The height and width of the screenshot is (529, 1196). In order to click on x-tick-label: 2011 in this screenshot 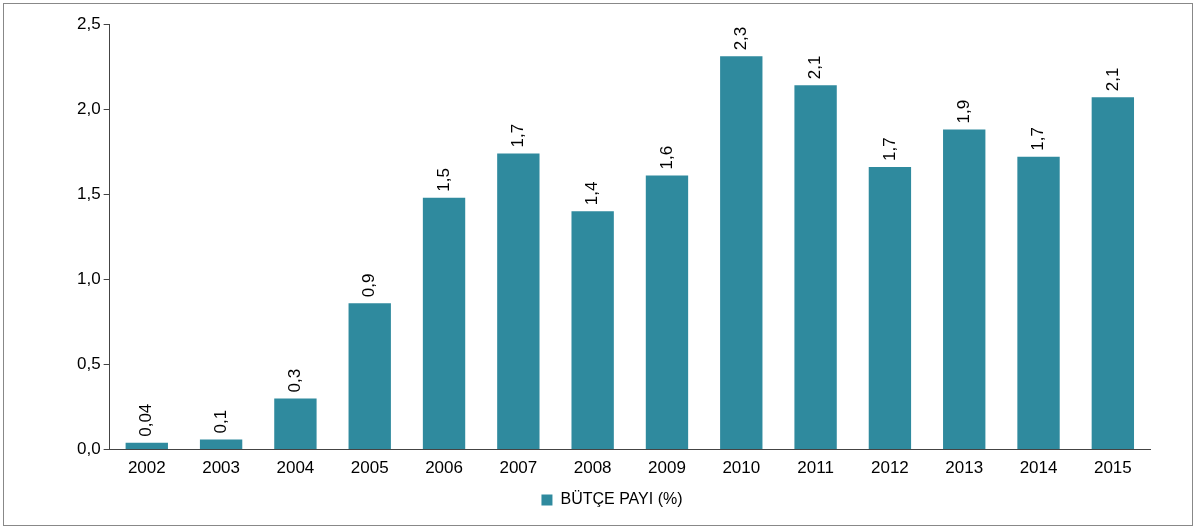, I will do `click(815, 468)`.